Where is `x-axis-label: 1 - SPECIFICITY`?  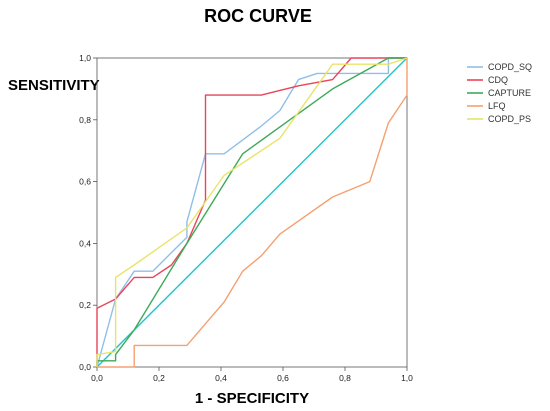
x-axis-label: 1 - SPECIFICITY is located at coordinates (252, 398).